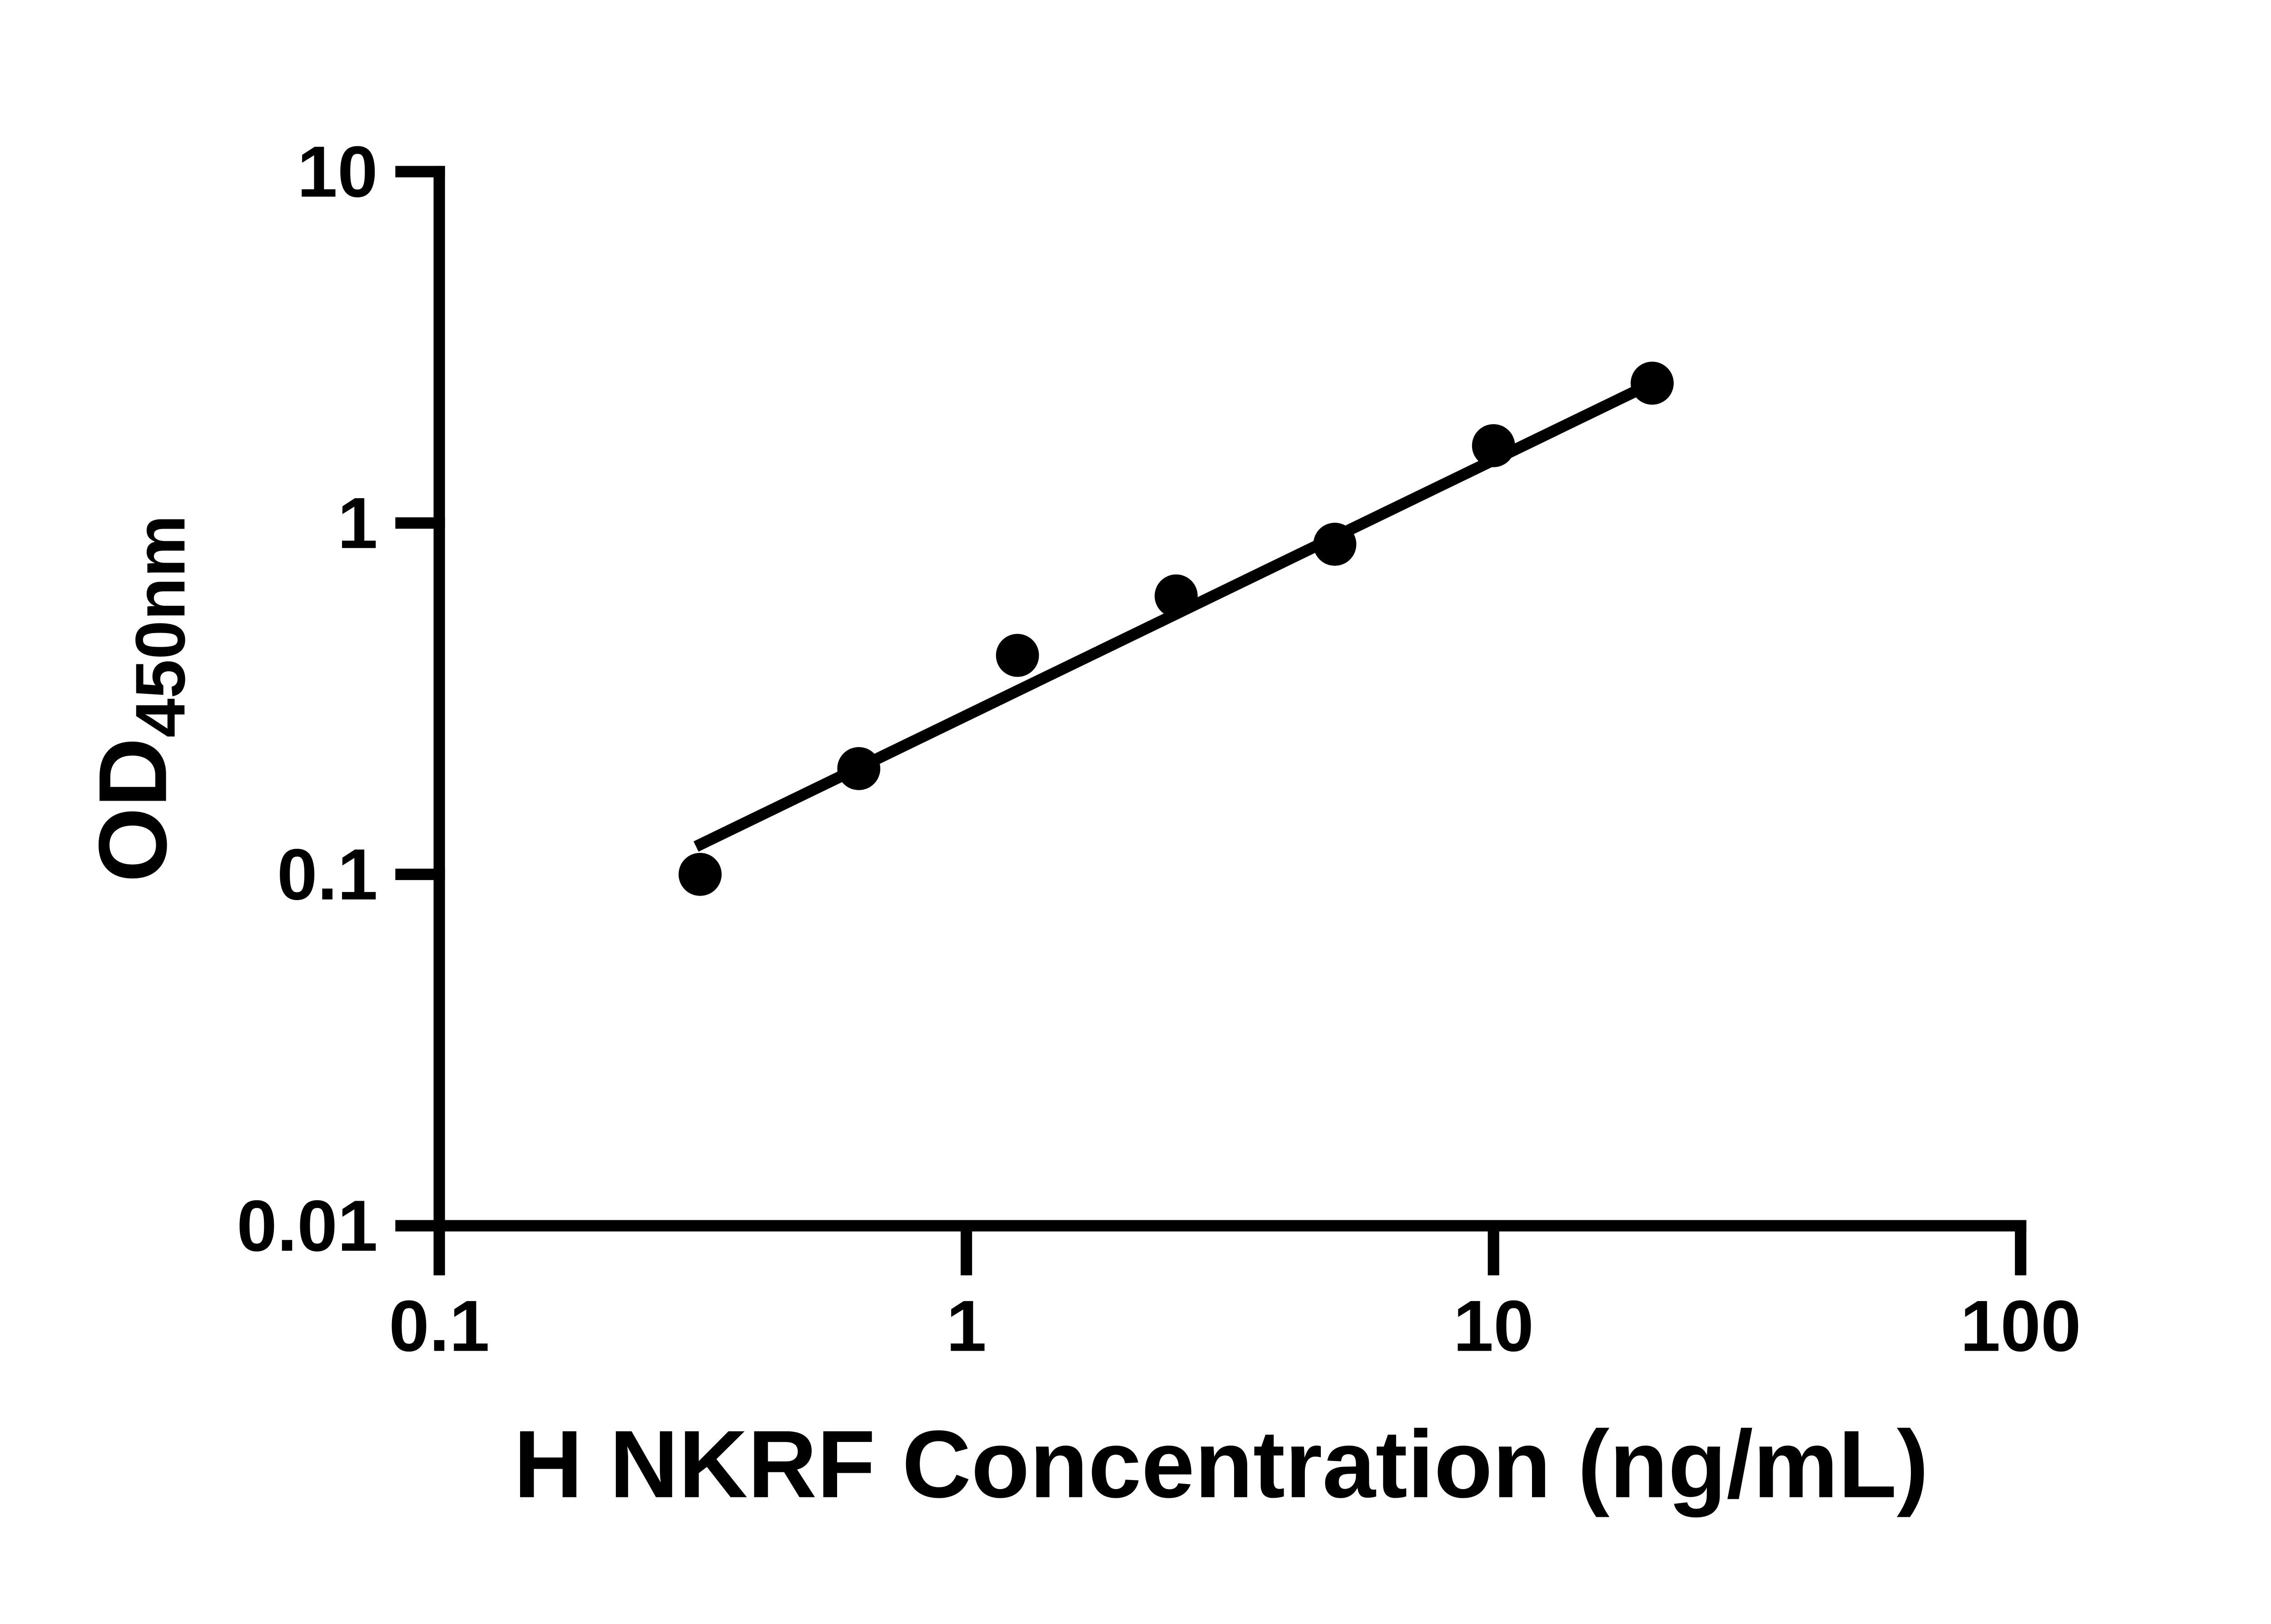 The width and height of the screenshot is (2271, 1624). What do you see at coordinates (2020, 1326) in the screenshot?
I see `x-tick-label: 100` at bounding box center [2020, 1326].